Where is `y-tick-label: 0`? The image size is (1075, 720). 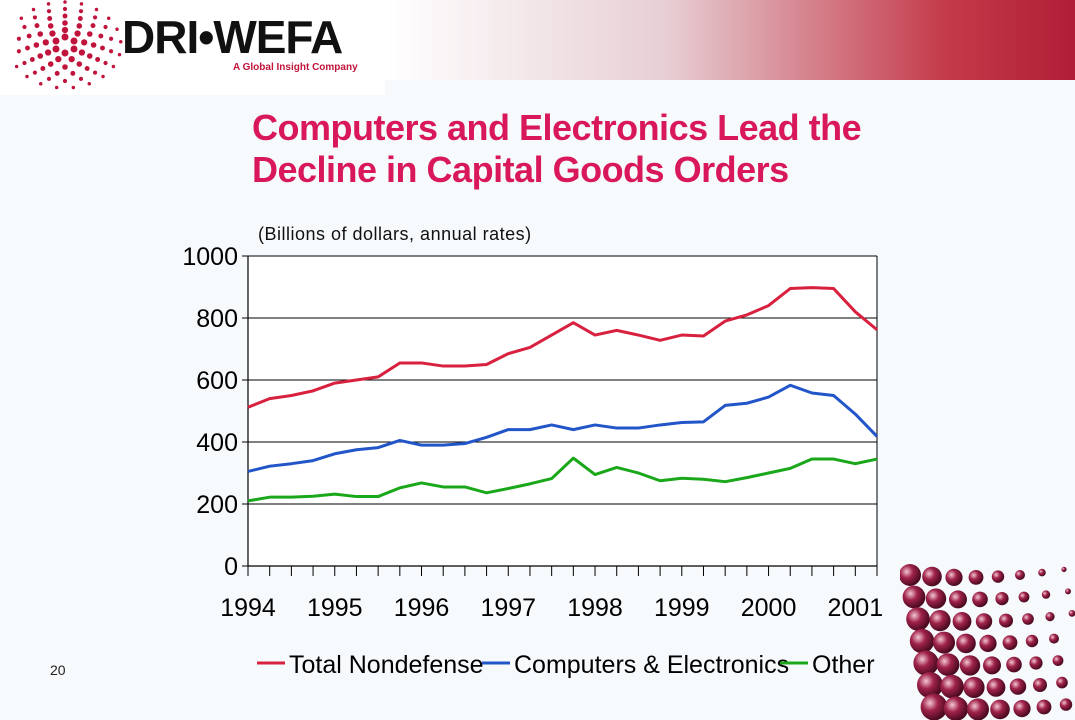 y-tick-label: 0 is located at coordinates (231, 567).